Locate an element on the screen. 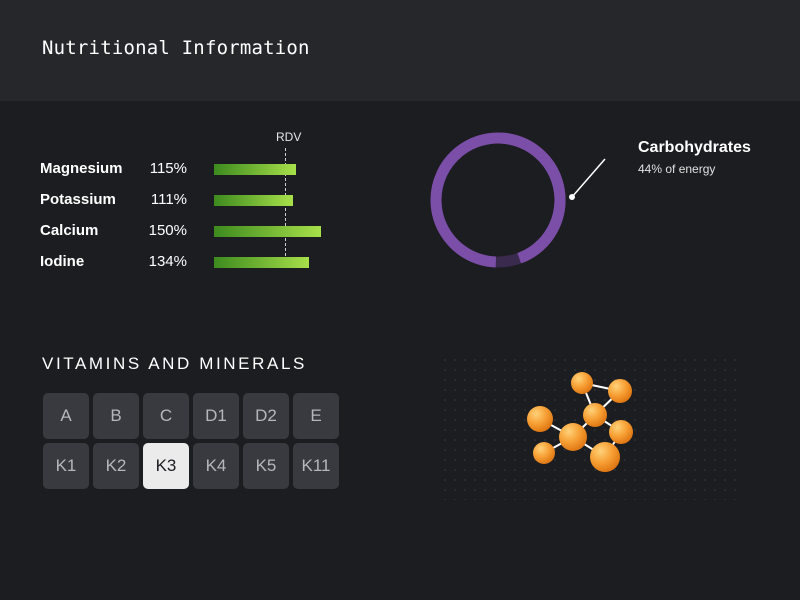 This screenshot has height=600, width=800. donut-arc is located at coordinates (533, 197).